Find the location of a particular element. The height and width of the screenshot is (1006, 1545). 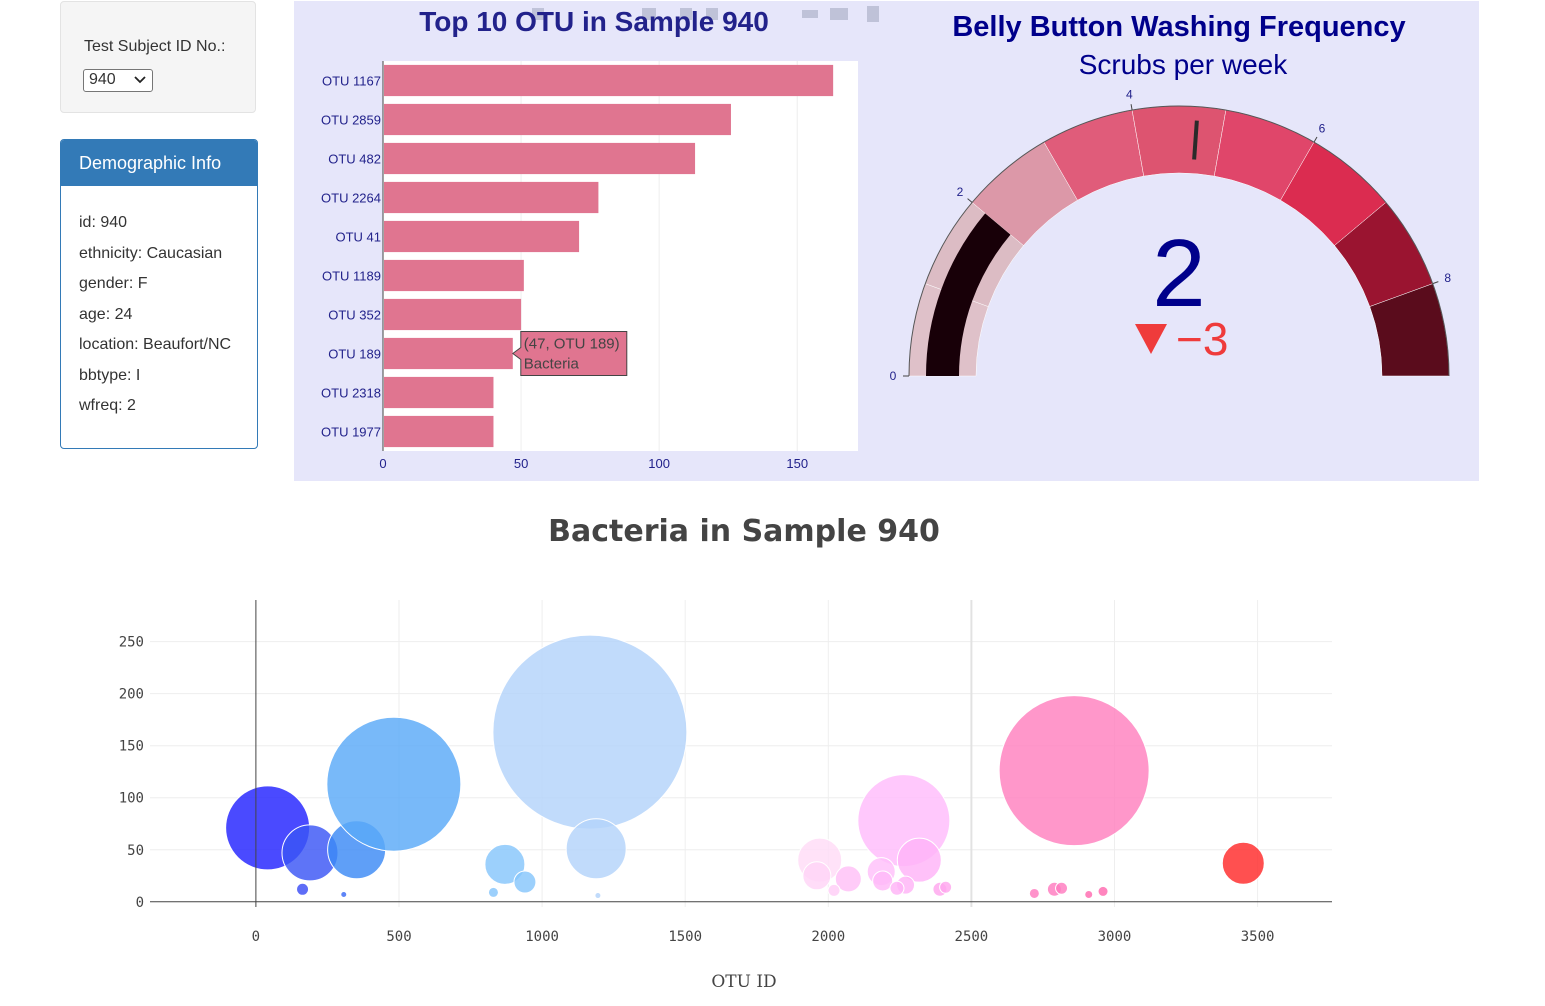

modebar is located at coordinates (705, 14).